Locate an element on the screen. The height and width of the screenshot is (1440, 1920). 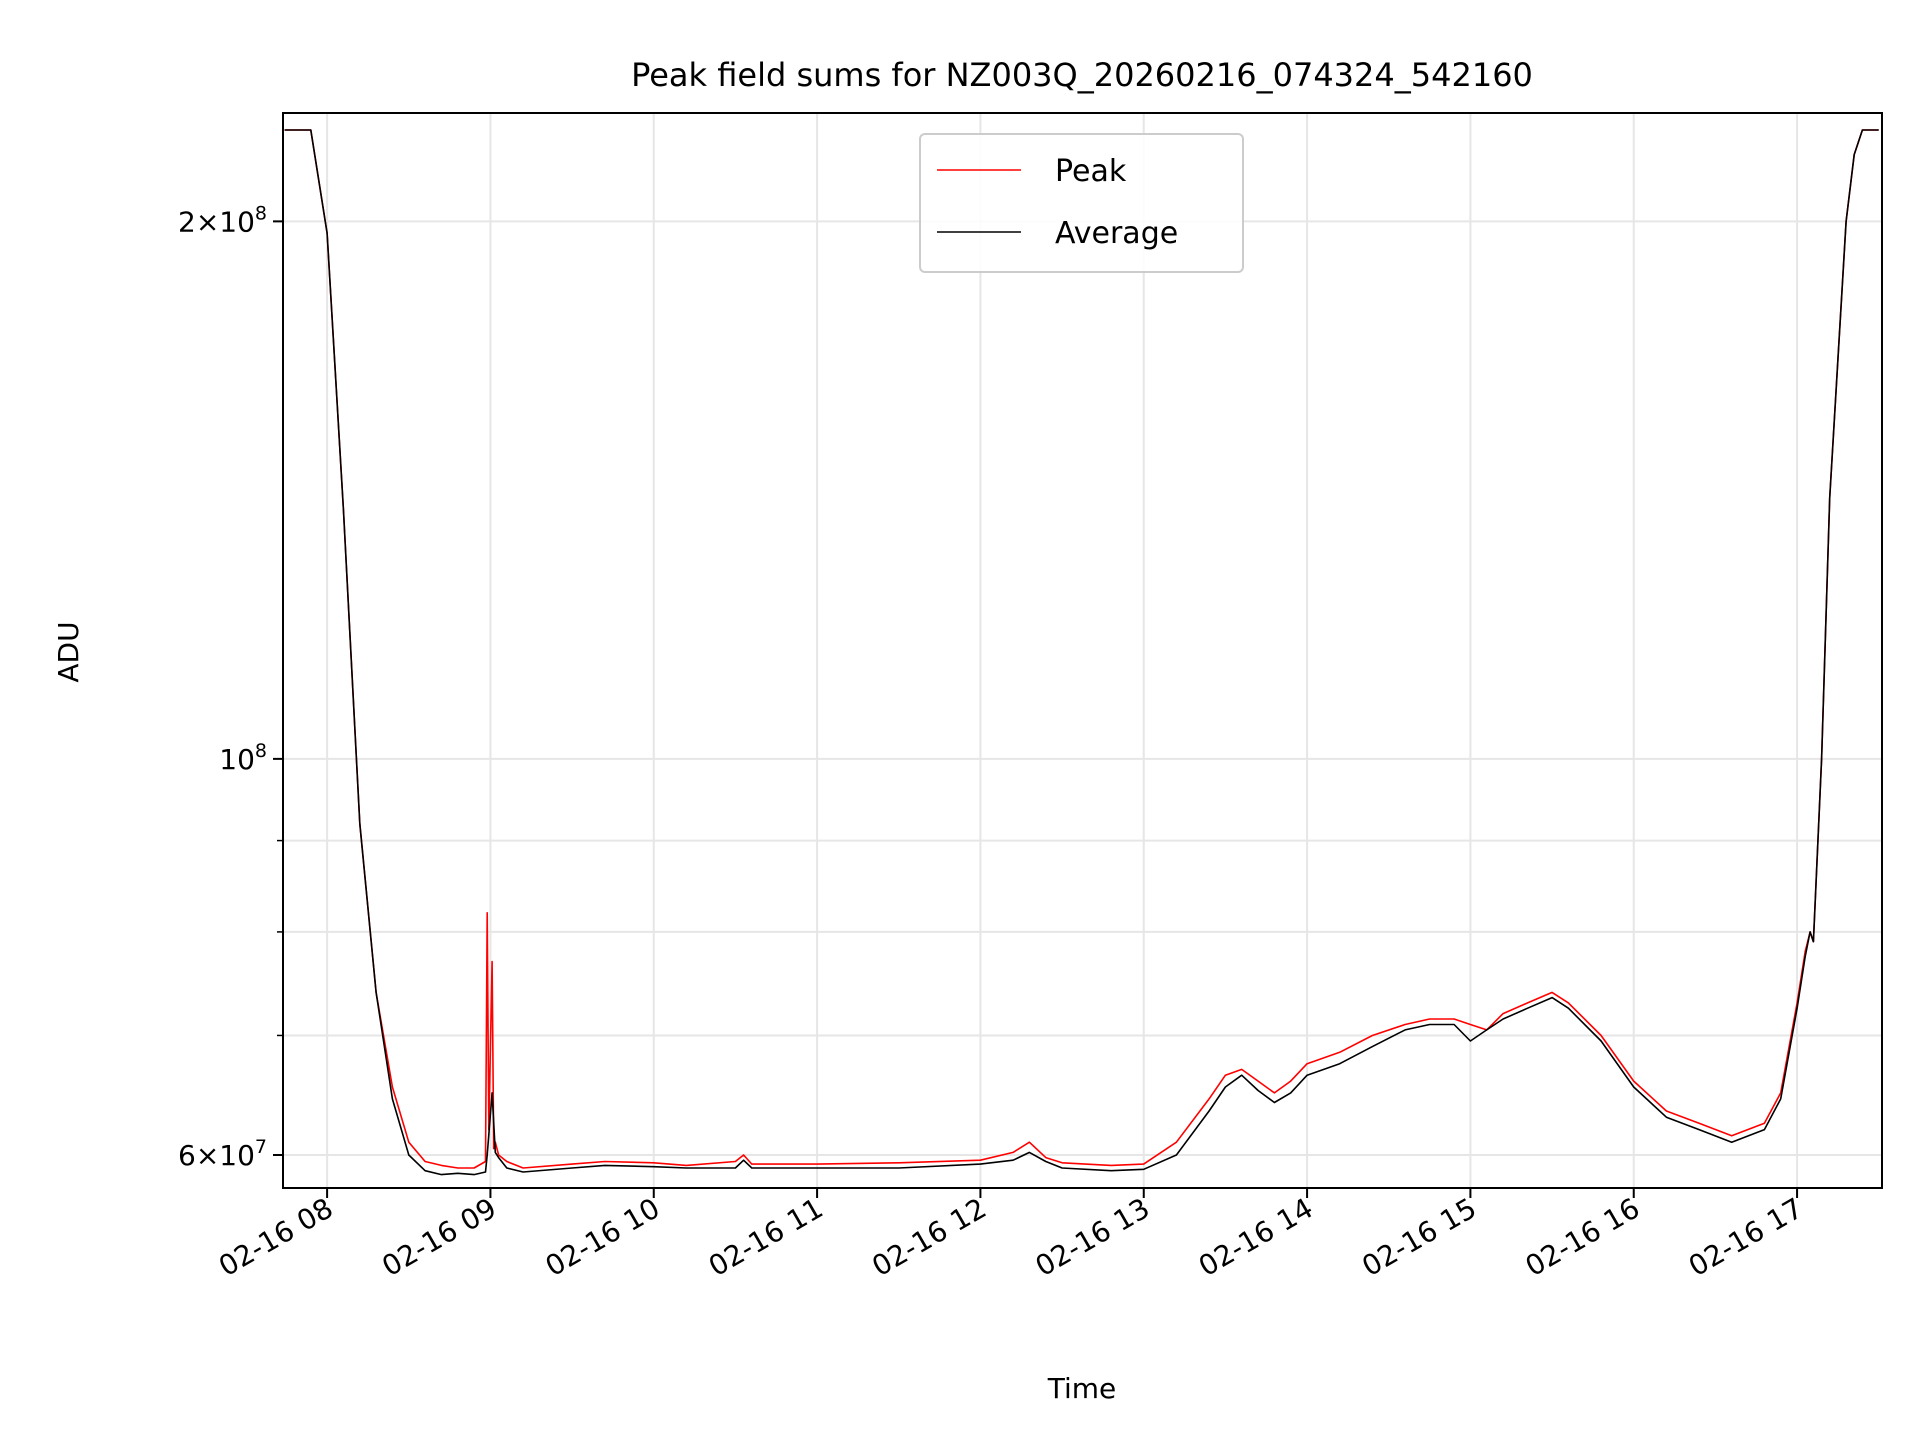
x-axis-label: Time is located at coordinates (1082, 1388).